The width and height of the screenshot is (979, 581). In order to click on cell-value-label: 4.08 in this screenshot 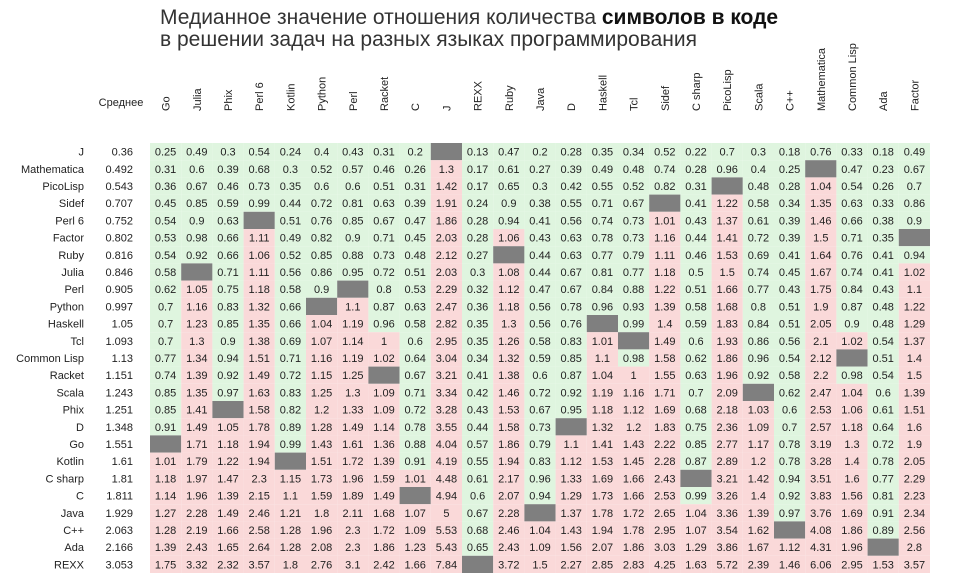, I will do `click(820, 531)`.